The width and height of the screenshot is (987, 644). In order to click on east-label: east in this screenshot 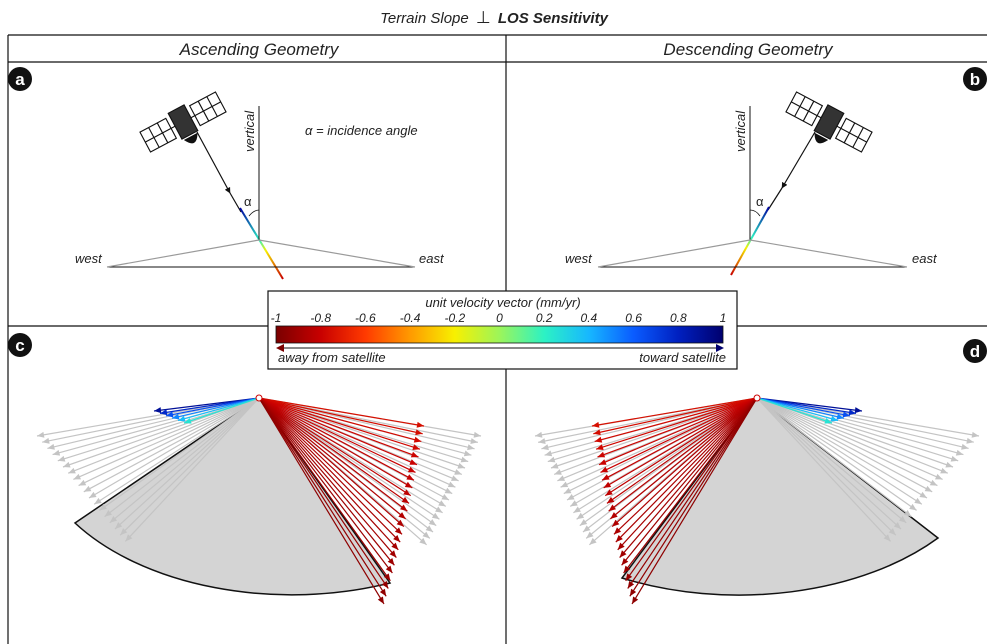, I will do `click(925, 258)`.